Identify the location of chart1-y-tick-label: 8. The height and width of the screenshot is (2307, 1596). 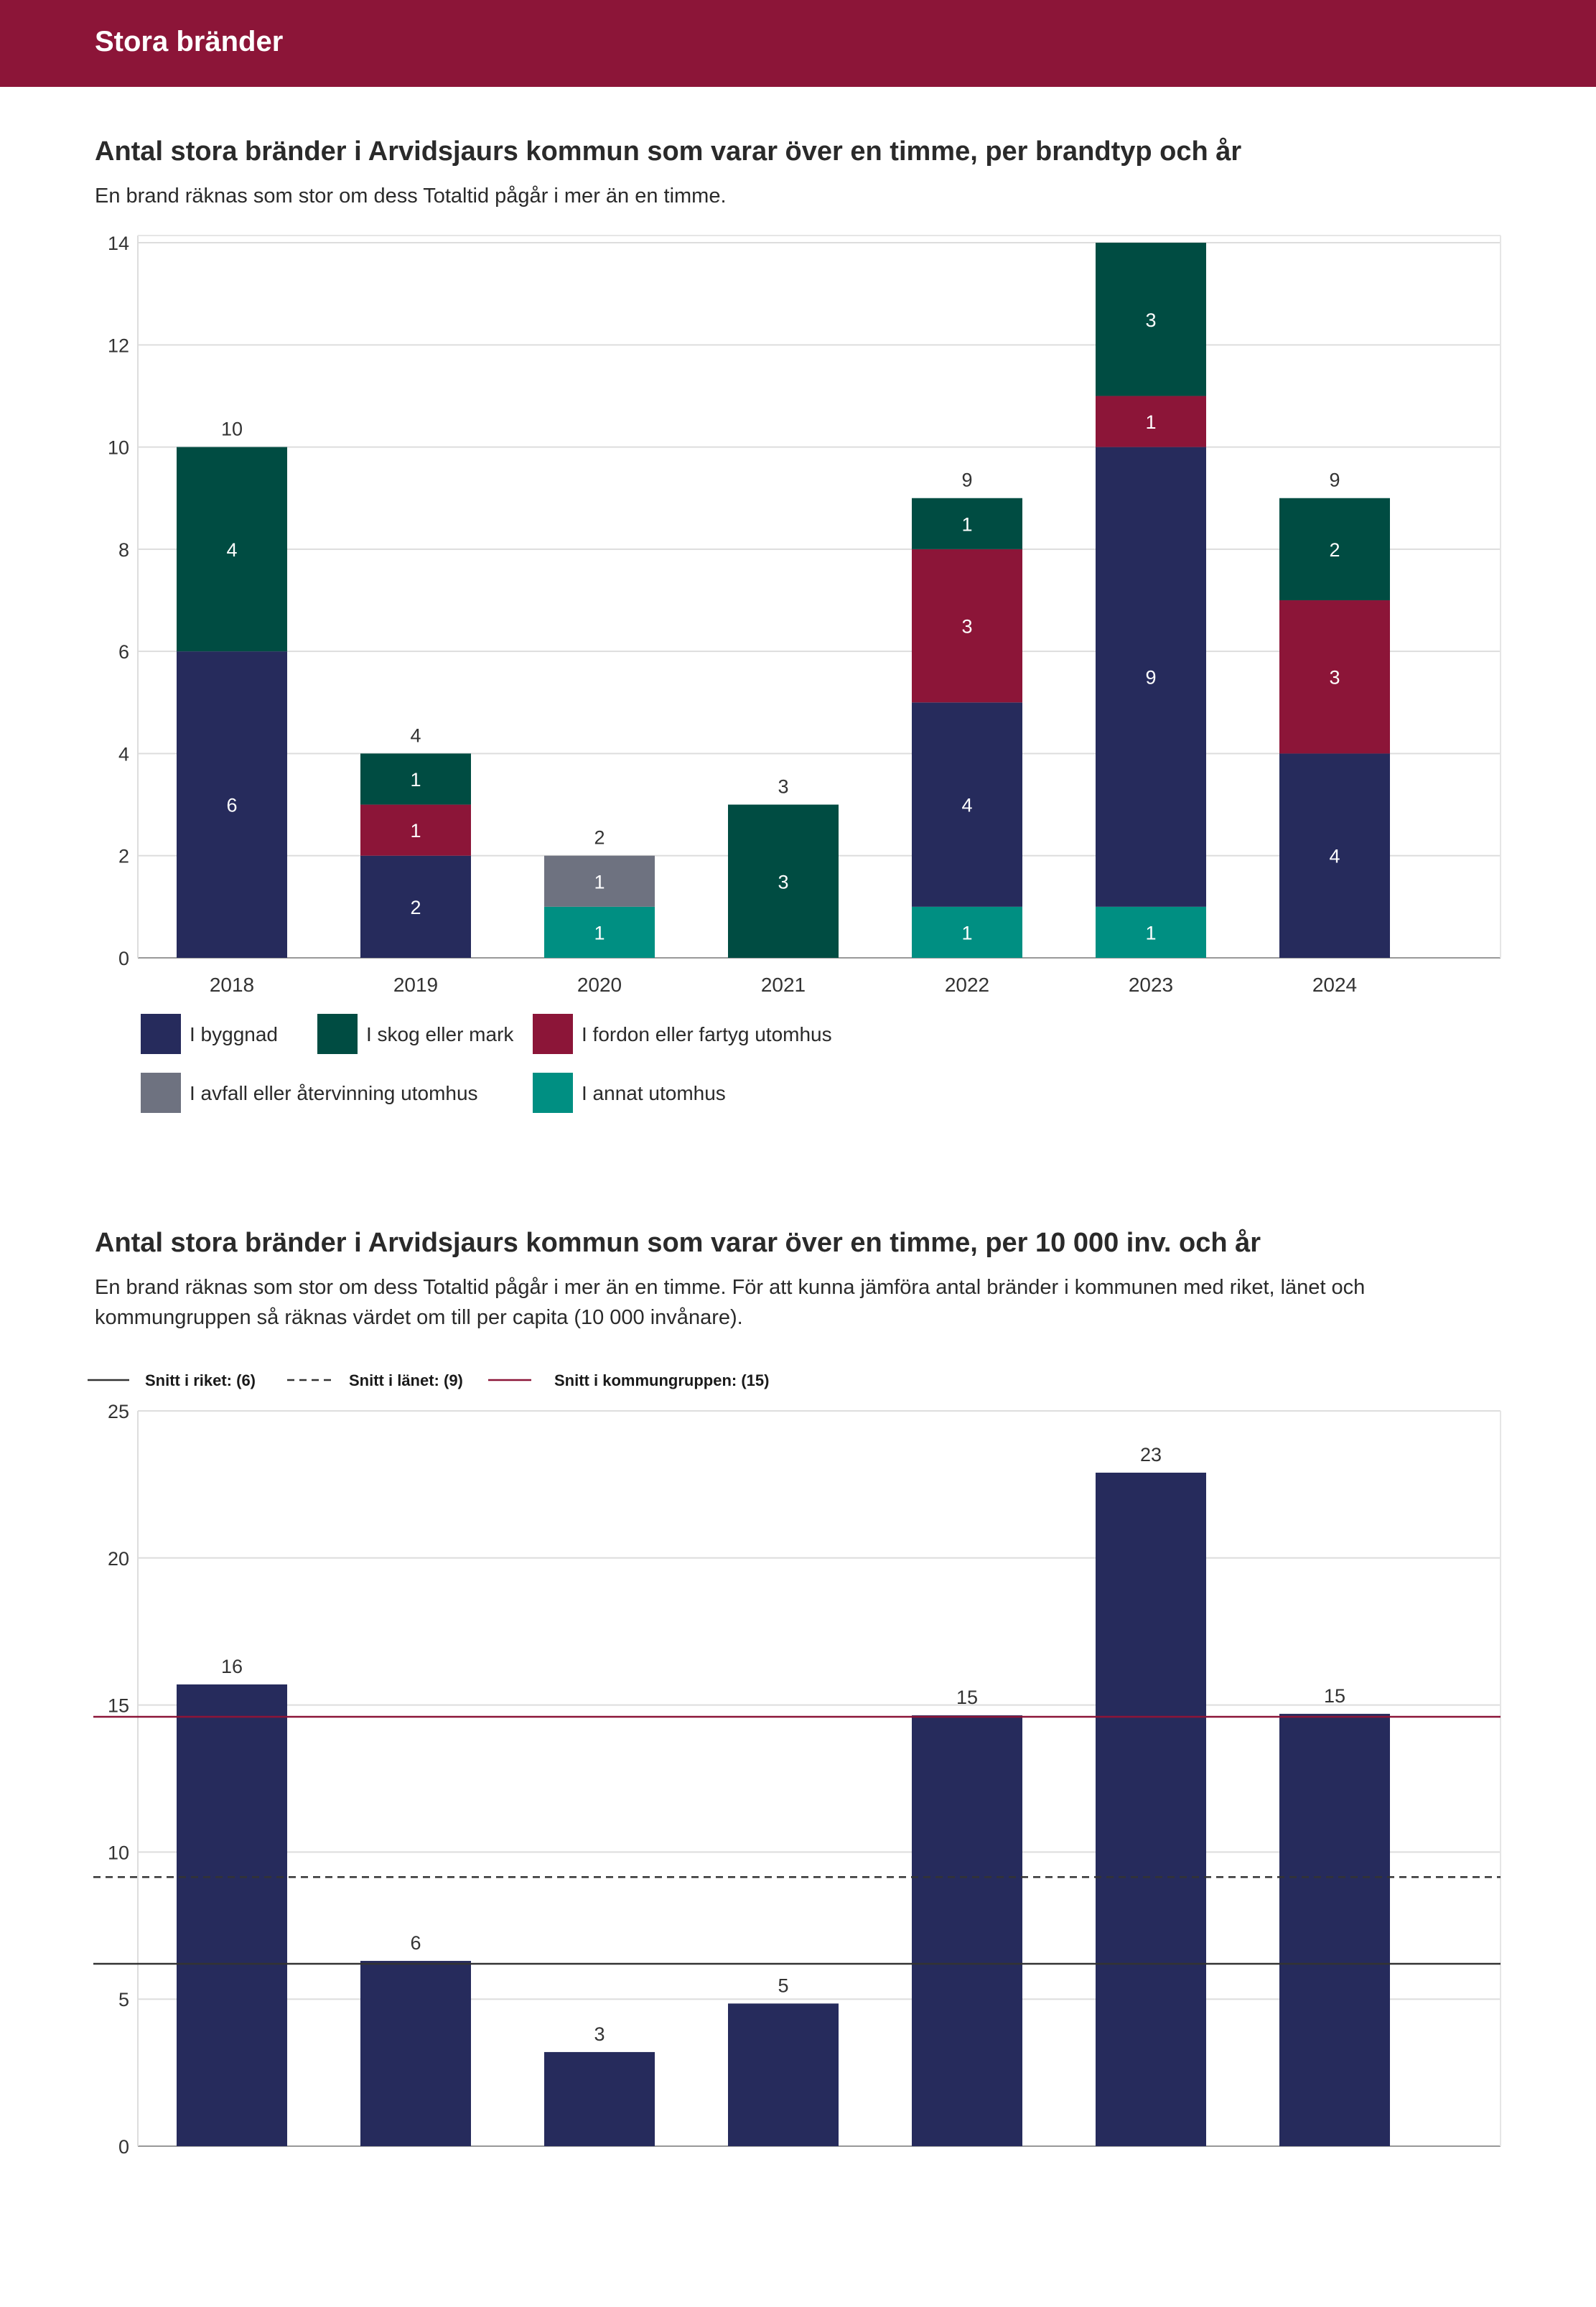
(123, 550).